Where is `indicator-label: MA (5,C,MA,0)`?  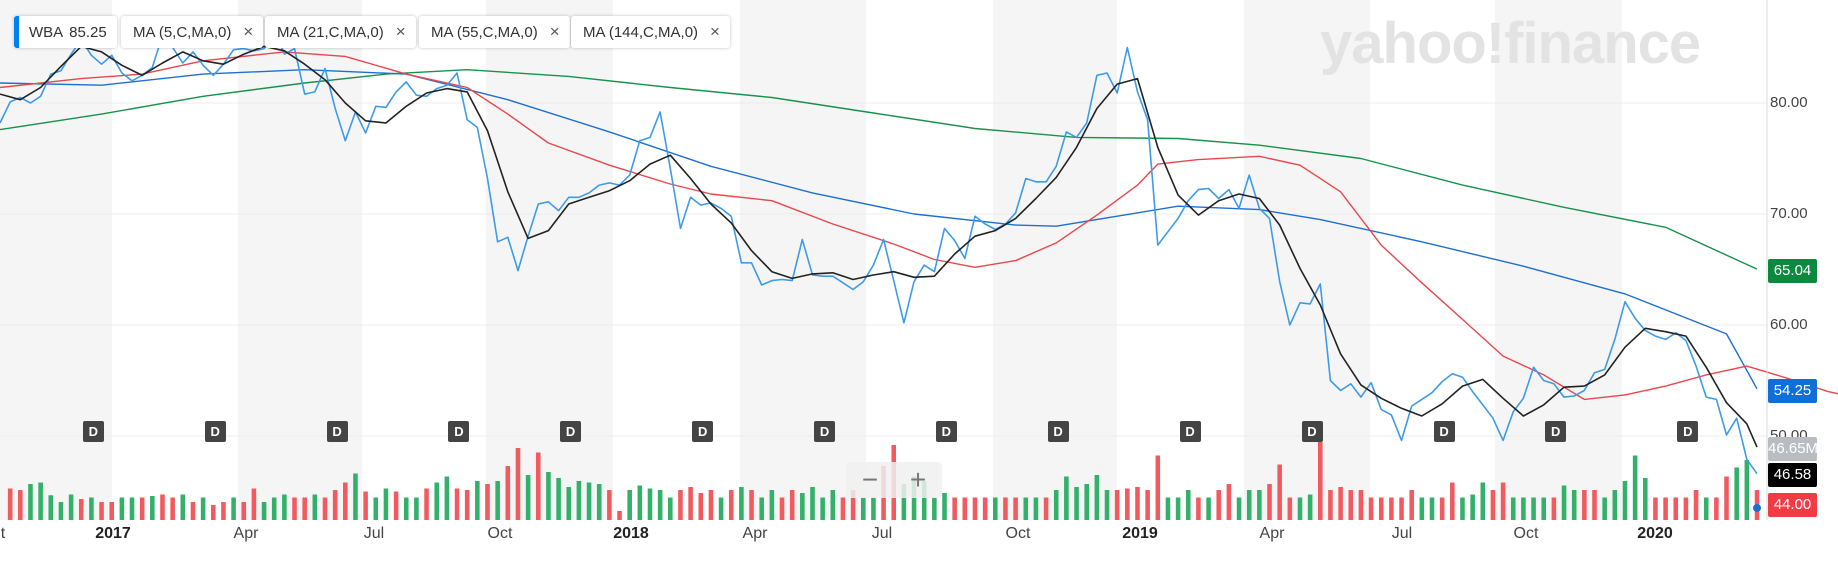
indicator-label: MA (5,C,MA,0) is located at coordinates (182, 32).